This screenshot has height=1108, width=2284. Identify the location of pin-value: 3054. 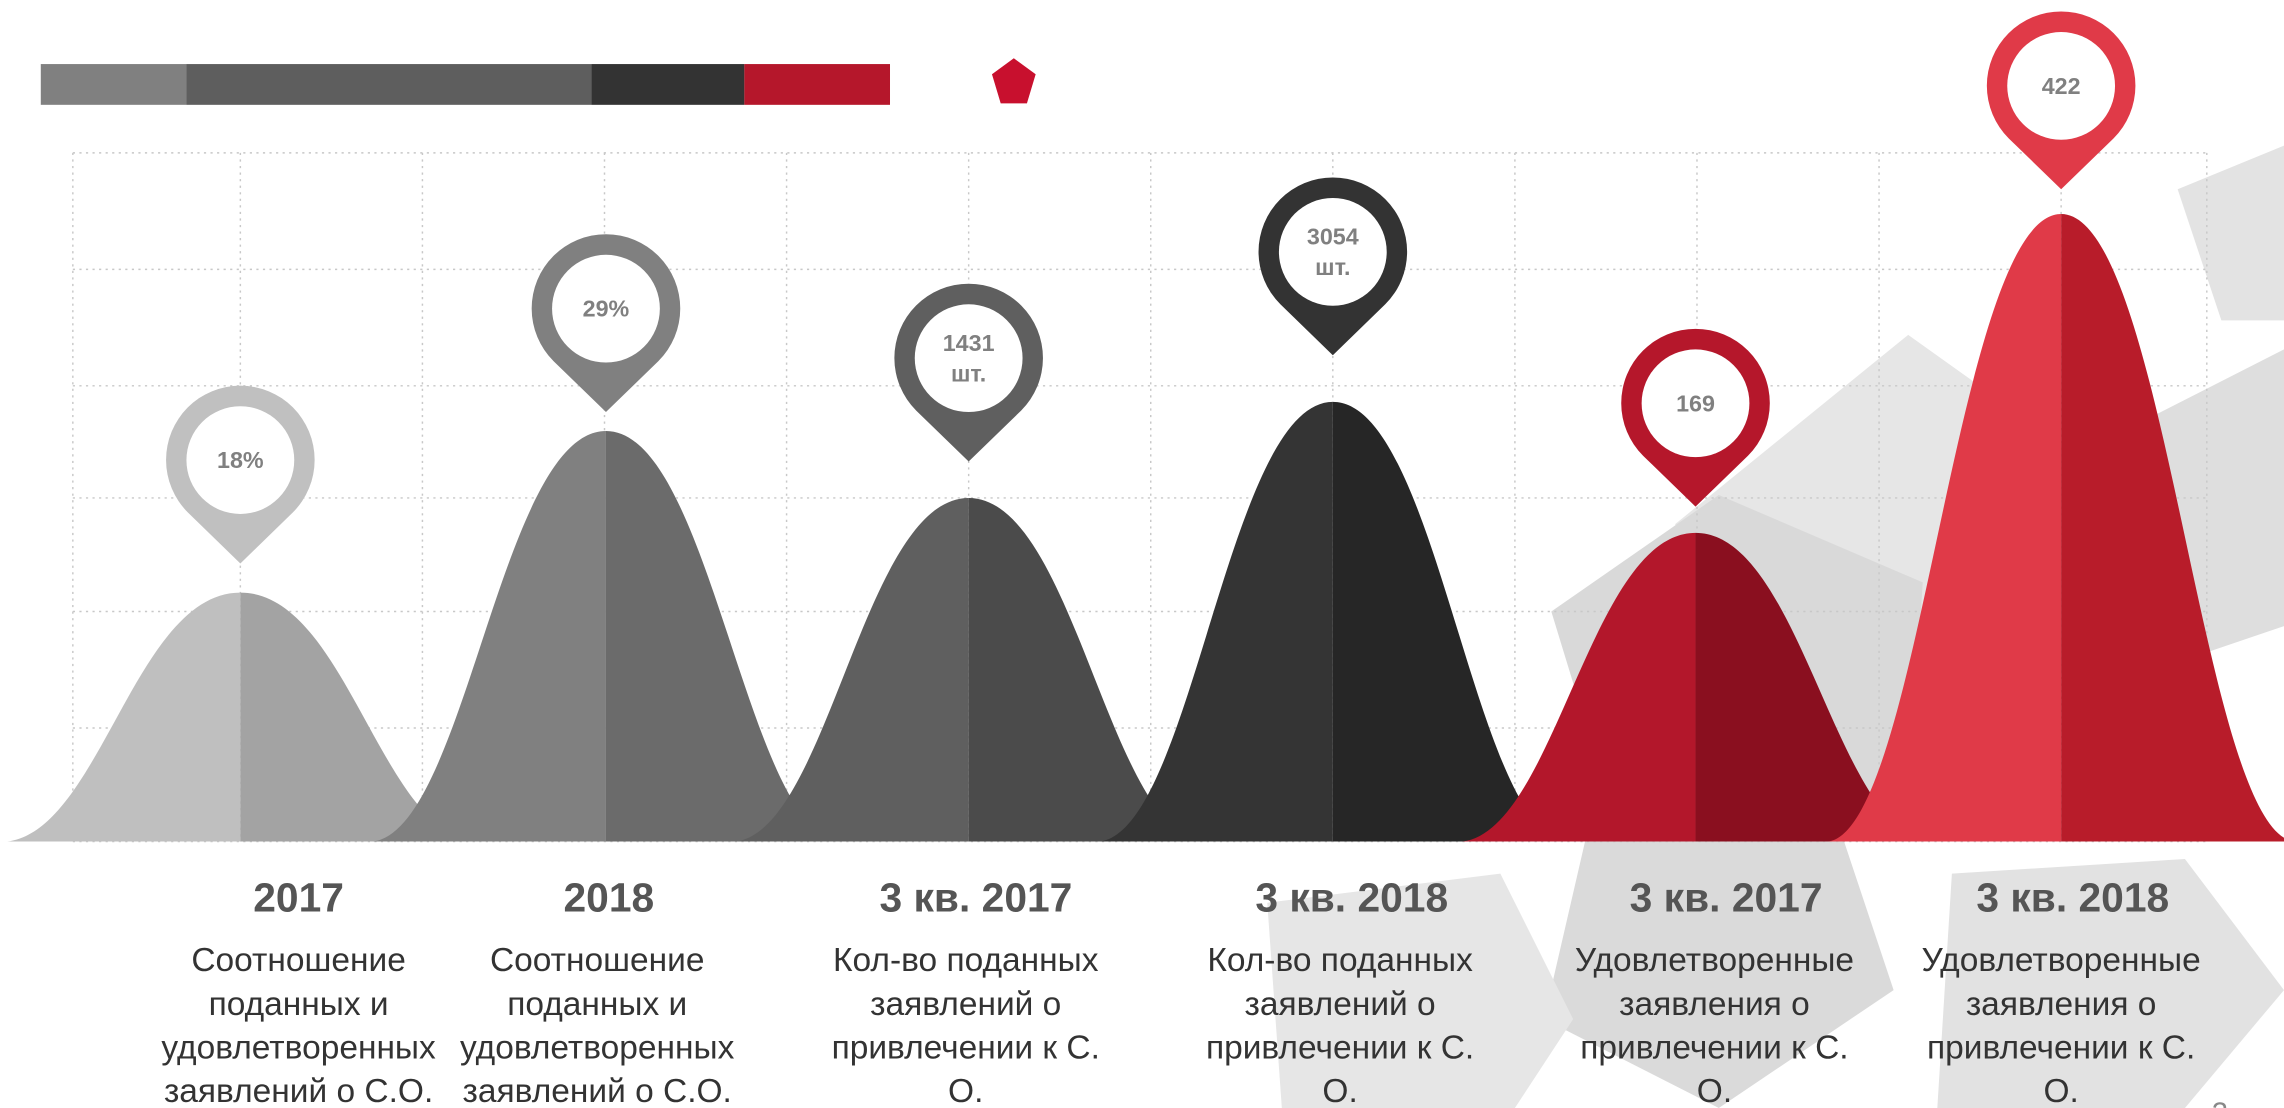
(1333, 237).